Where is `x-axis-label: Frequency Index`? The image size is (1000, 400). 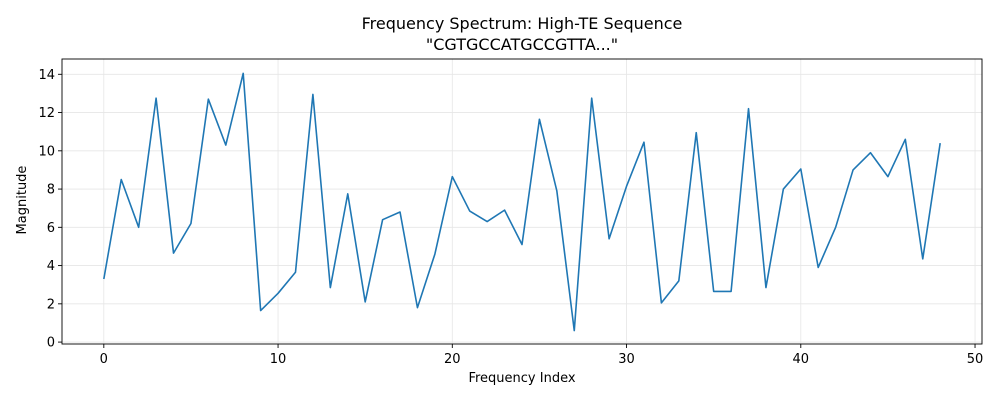
x-axis-label: Frequency Index is located at coordinates (521, 378).